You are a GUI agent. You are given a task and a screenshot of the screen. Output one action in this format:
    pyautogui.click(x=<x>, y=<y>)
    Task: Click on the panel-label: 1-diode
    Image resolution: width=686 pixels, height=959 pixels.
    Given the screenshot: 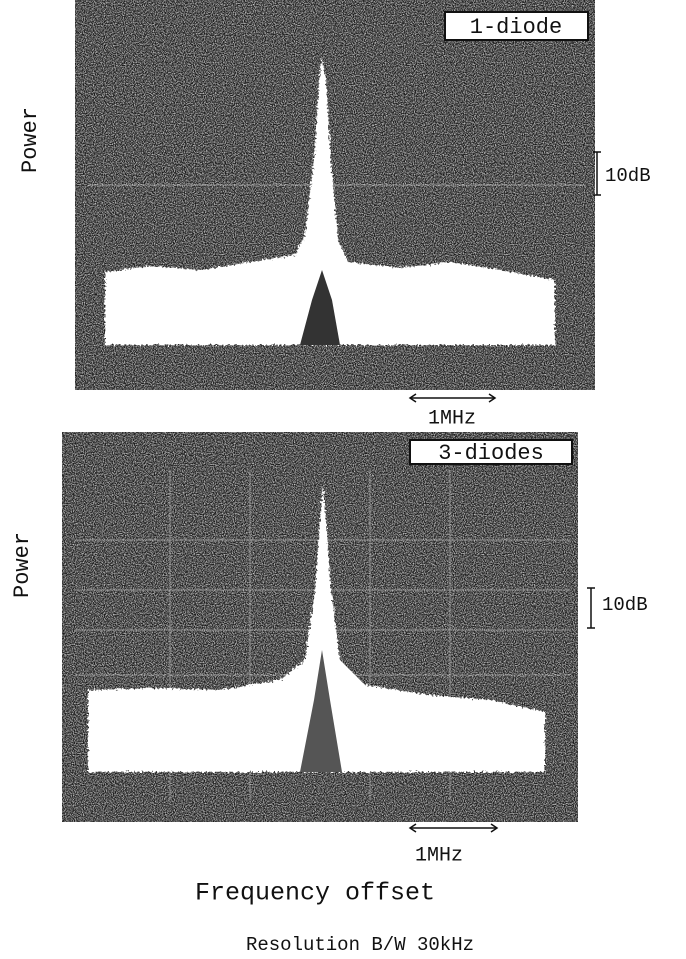 What is the action you would take?
    pyautogui.click(x=516, y=27)
    